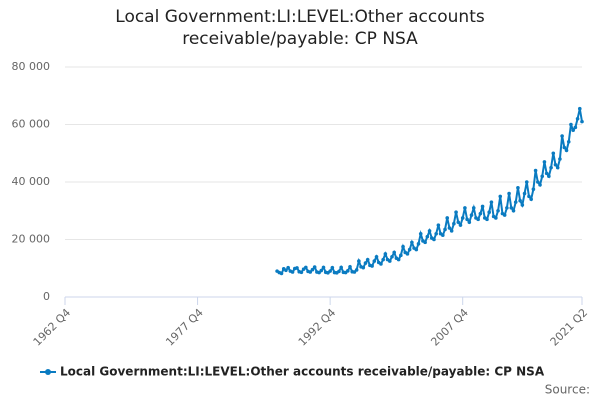 This screenshot has width=600, height=400. I want to click on y-tick-label: 20 000, so click(31, 239).